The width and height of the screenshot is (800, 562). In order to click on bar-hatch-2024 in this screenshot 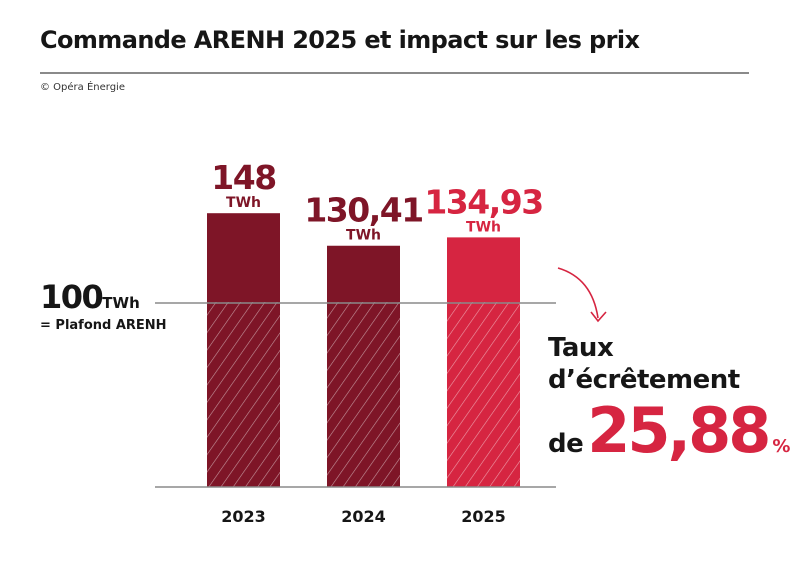, I will do `click(363, 394)`.